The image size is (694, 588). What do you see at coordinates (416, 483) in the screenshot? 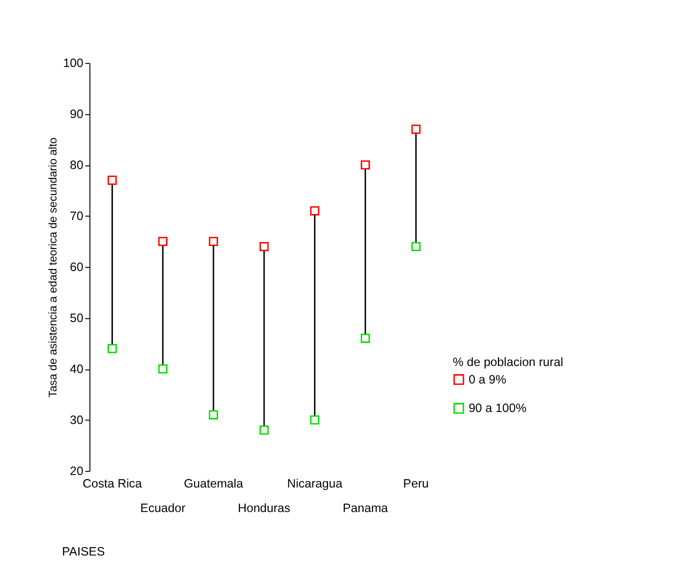
I see `x-tick-label: Peru` at bounding box center [416, 483].